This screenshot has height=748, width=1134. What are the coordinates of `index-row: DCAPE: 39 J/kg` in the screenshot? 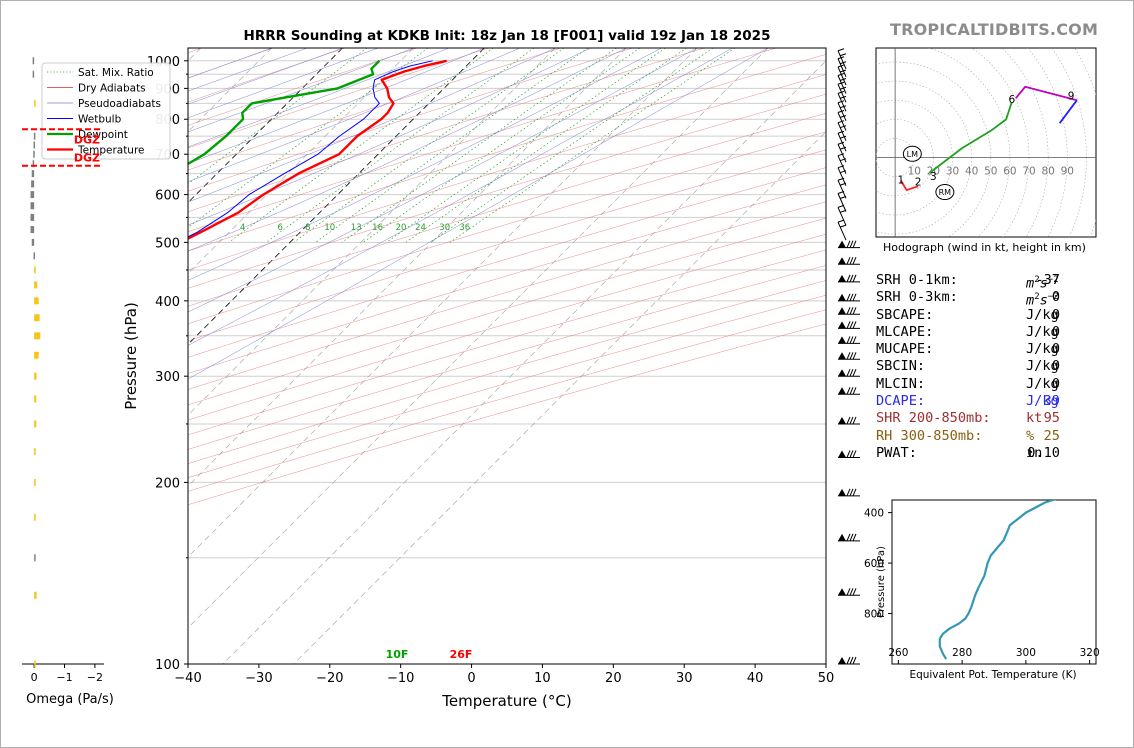 It's located at (996, 401).